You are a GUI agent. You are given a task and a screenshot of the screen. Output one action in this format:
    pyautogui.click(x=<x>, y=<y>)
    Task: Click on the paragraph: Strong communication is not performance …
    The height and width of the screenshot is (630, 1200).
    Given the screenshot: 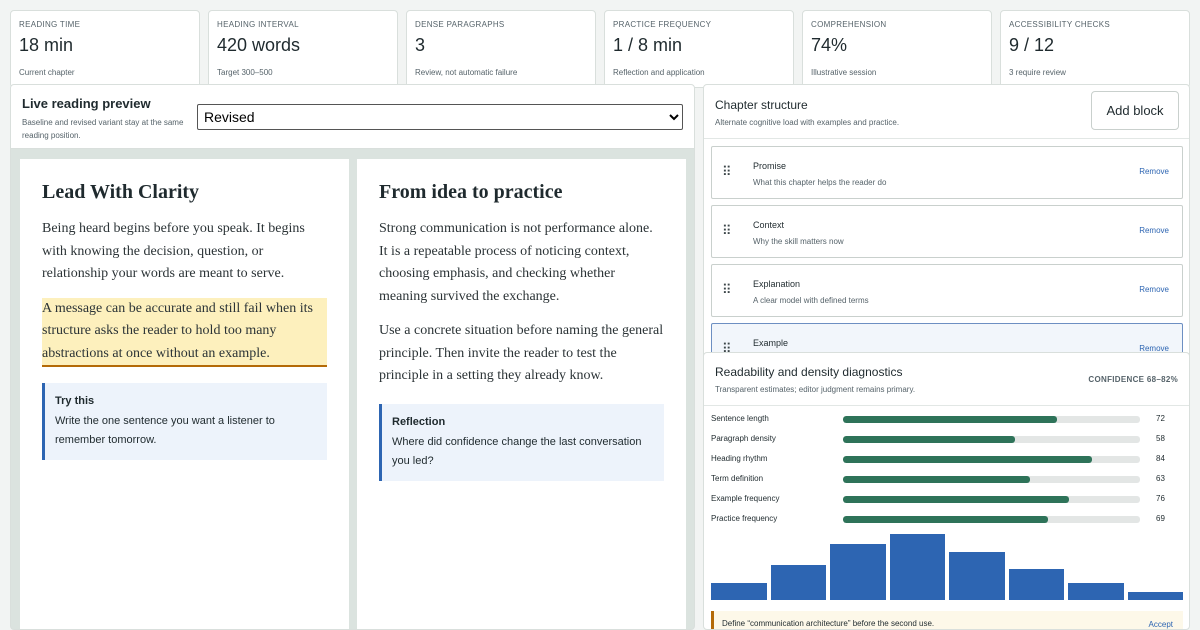 What is the action you would take?
    pyautogui.click(x=516, y=262)
    